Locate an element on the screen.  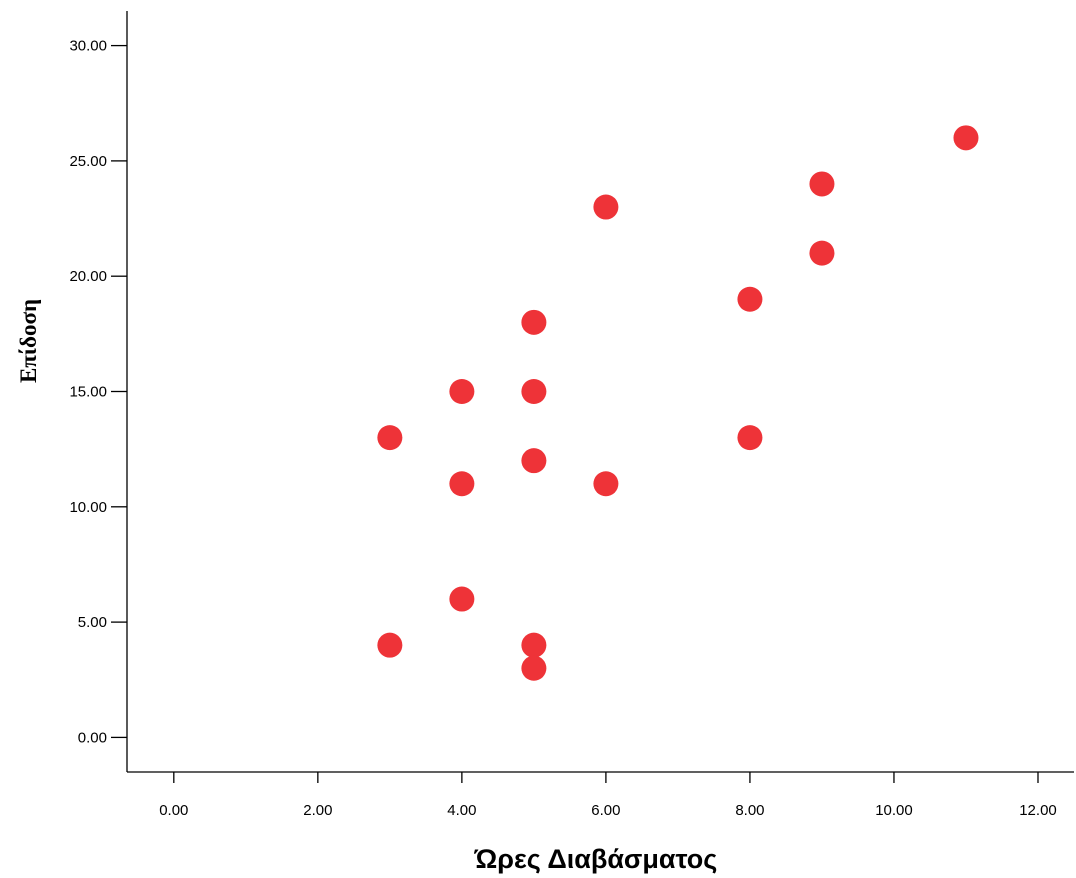
y-axis-title: Επίδοση is located at coordinates (28, 341).